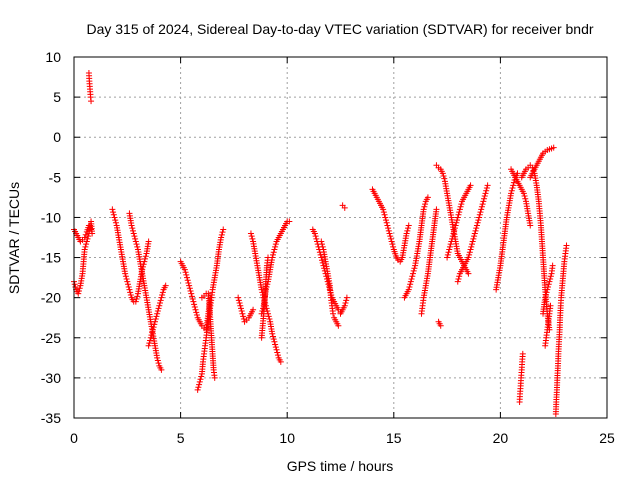 The width and height of the screenshot is (640, 480). I want to click on x-tick-label: 10, so click(287, 438).